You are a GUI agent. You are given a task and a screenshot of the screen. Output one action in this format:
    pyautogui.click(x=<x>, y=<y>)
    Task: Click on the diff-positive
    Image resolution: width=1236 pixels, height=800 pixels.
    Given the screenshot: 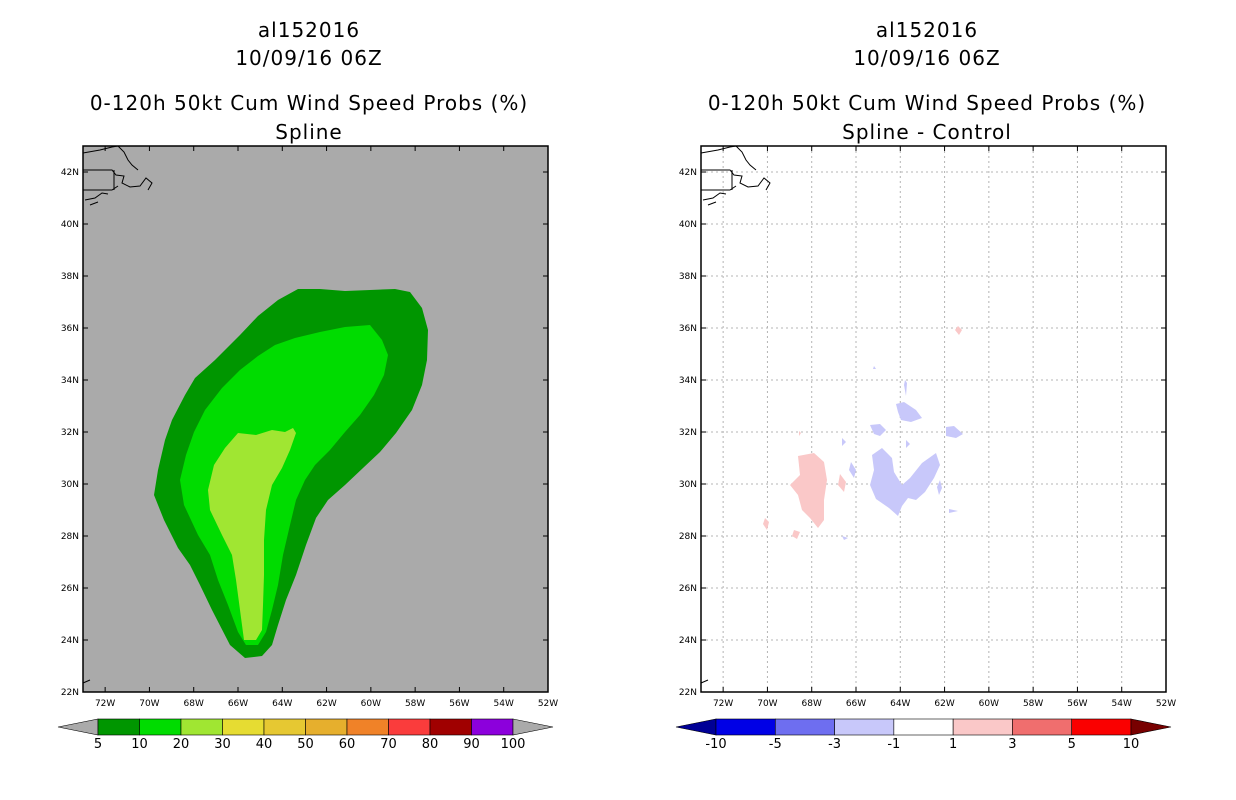 What is the action you would take?
    pyautogui.click(x=862, y=432)
    